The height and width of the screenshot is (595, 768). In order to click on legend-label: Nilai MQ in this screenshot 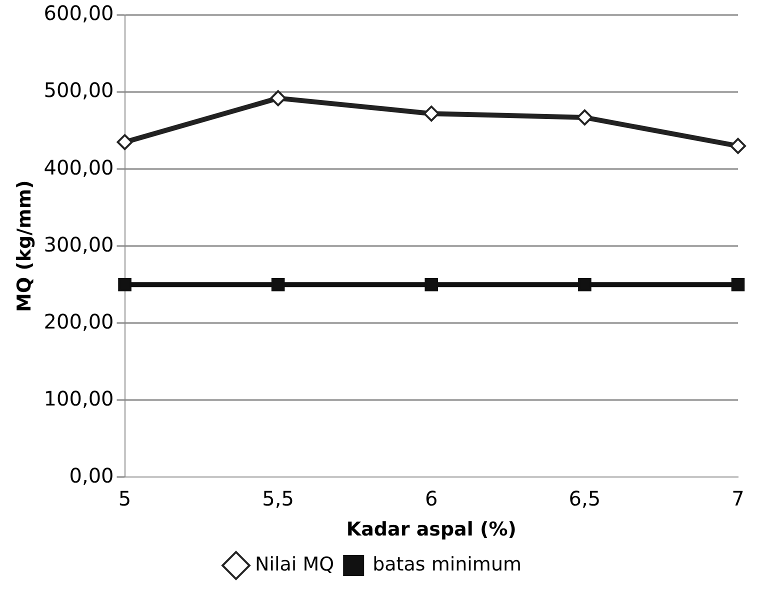, I will do `click(294, 564)`.